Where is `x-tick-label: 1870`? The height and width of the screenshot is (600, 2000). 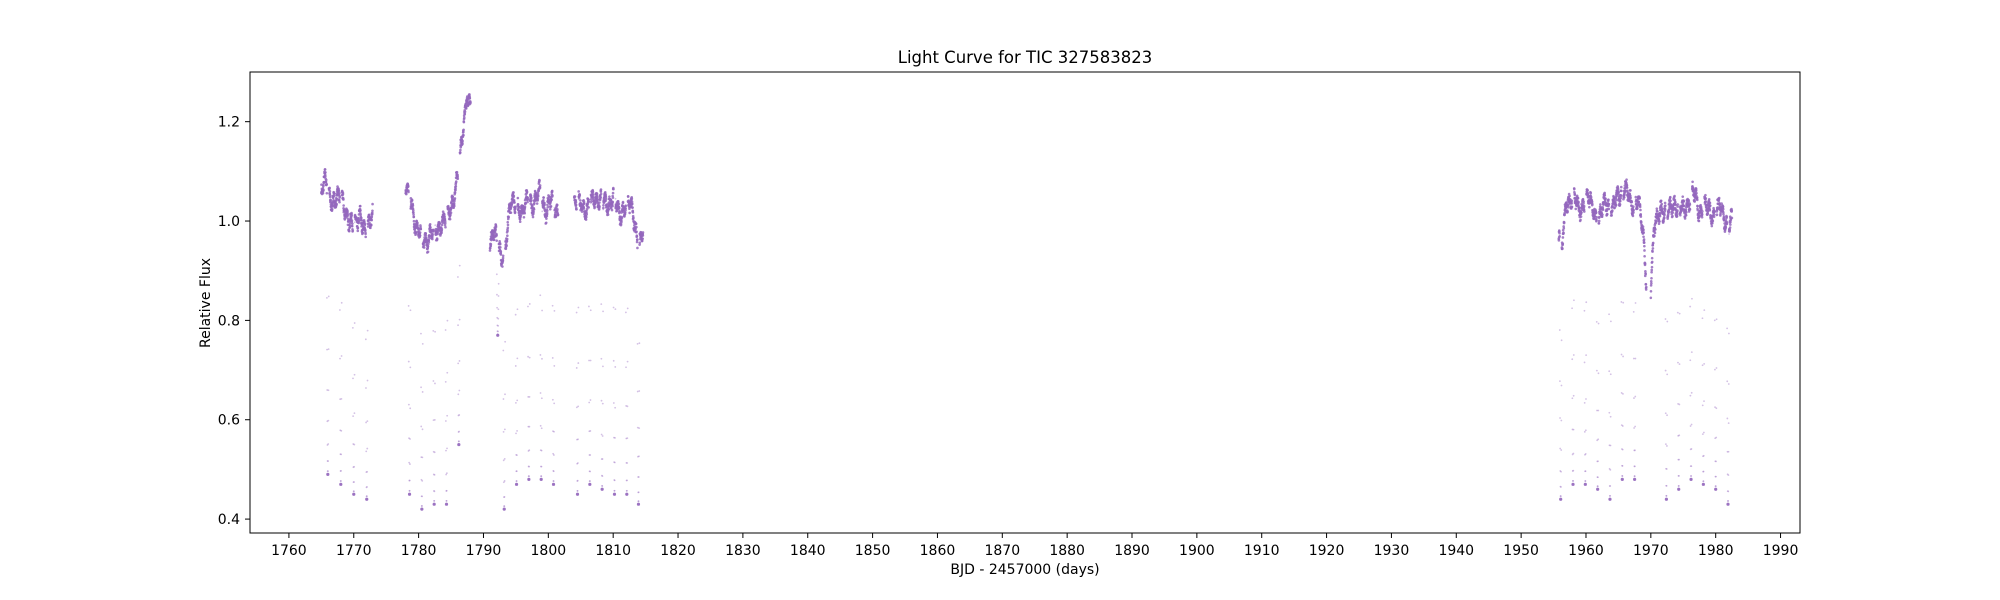
x-tick-label: 1870 is located at coordinates (1002, 551).